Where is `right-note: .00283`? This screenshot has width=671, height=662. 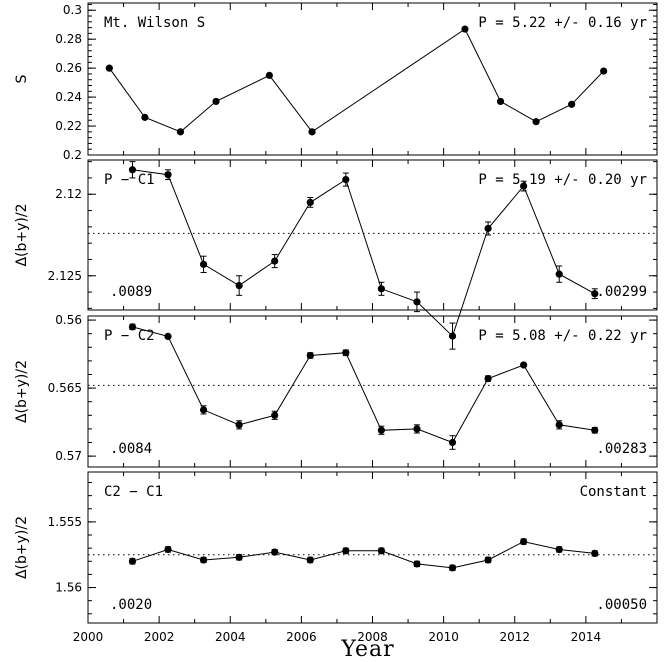 right-note: .00283 is located at coordinates (621, 449).